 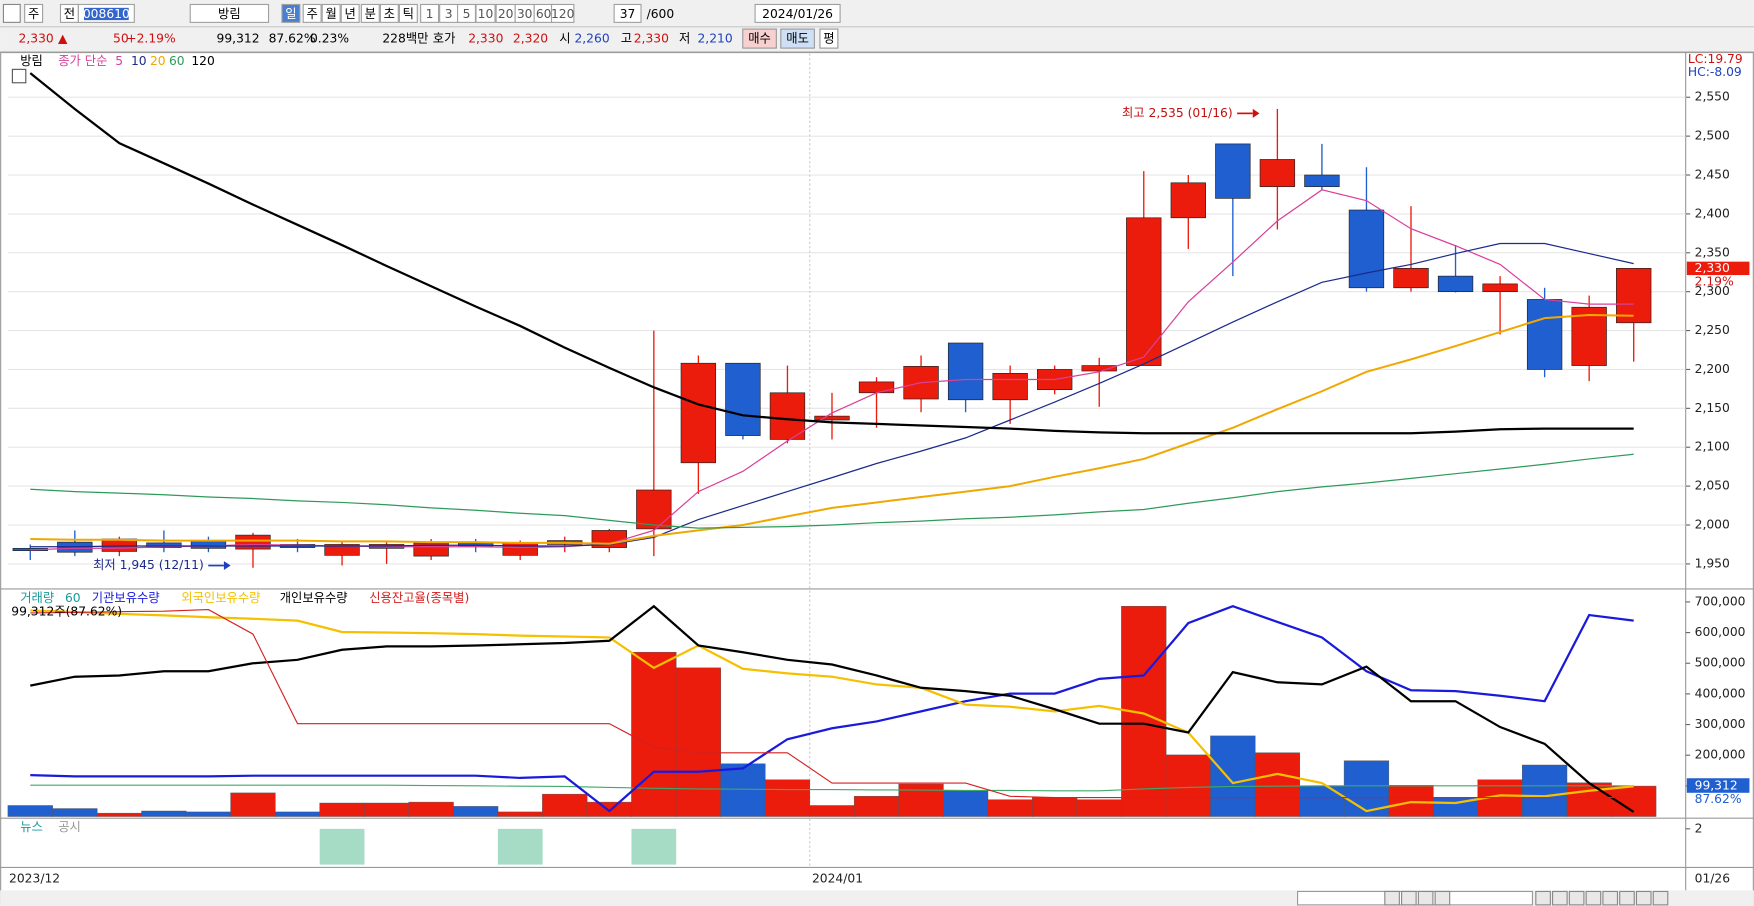 I want to click on volume-label: 거래량, so click(x=37, y=598).